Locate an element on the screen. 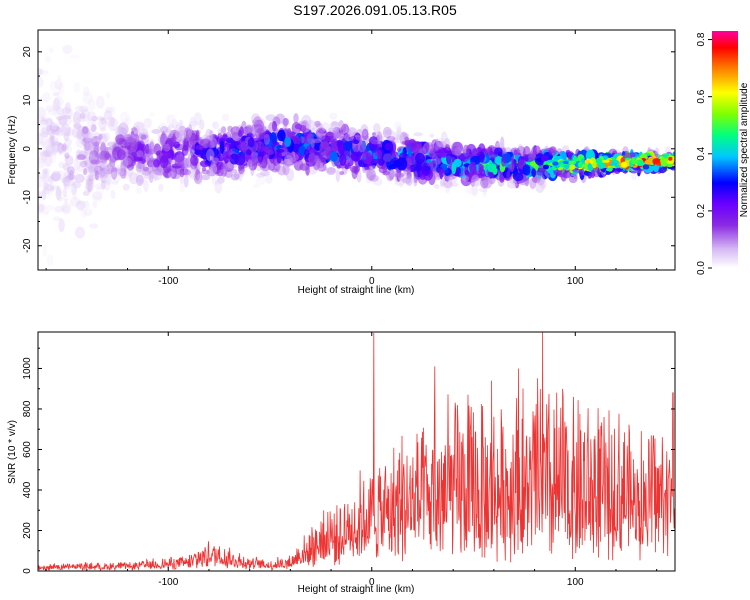  colorbar-tick-label: 0.0 is located at coordinates (701, 268).